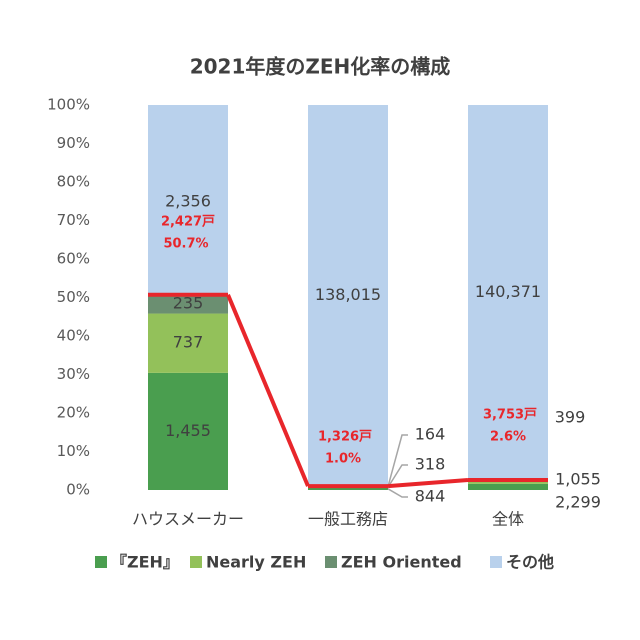  Describe the element at coordinates (185, 244) in the screenshot. I see `share-label: 50.7%` at that location.